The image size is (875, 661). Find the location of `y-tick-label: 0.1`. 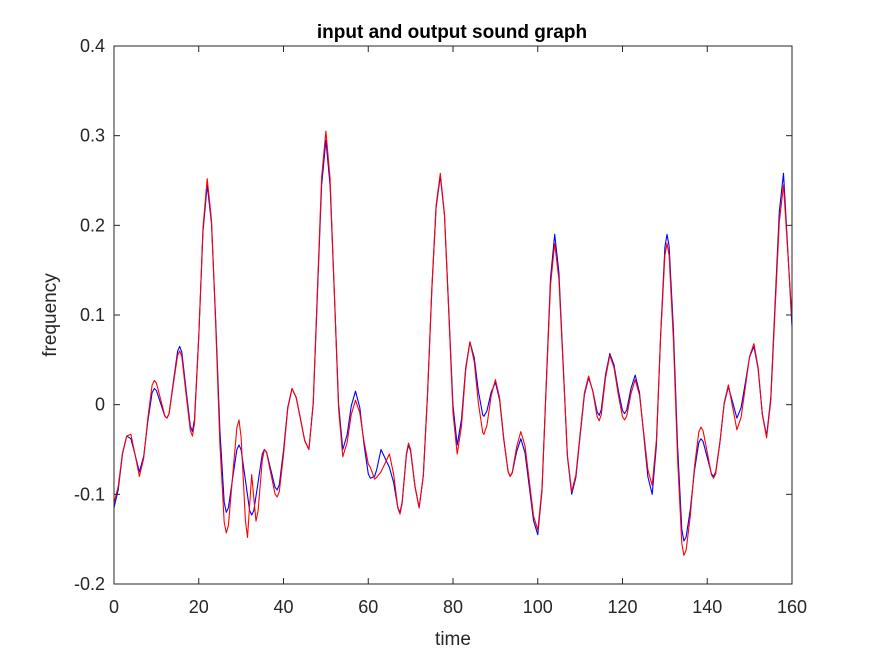

y-tick-label: 0.1 is located at coordinates (92, 315).